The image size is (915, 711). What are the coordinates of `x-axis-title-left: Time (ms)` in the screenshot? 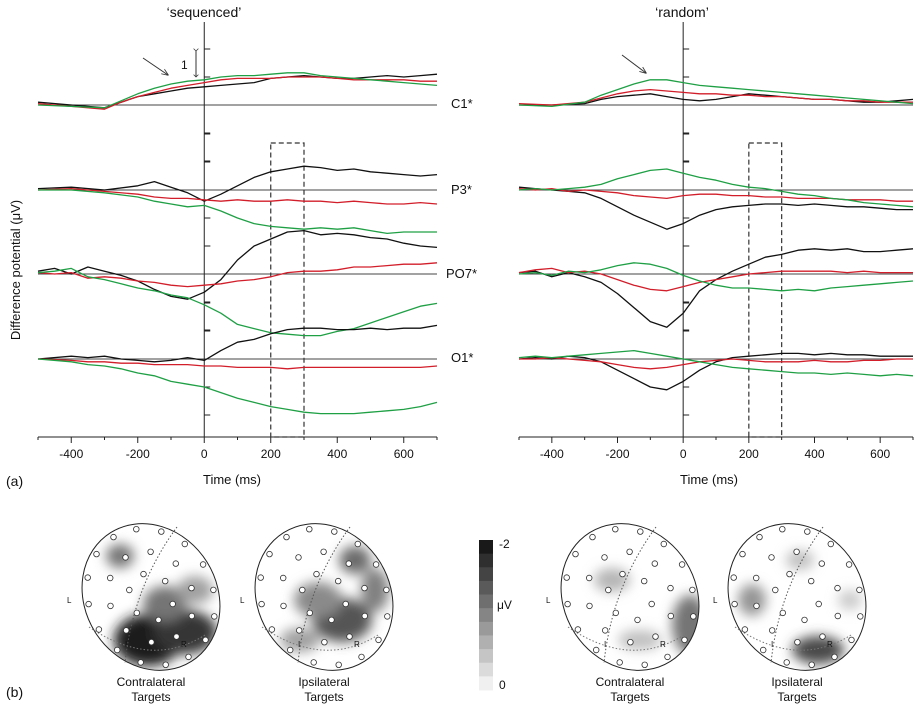 It's located at (232, 479).